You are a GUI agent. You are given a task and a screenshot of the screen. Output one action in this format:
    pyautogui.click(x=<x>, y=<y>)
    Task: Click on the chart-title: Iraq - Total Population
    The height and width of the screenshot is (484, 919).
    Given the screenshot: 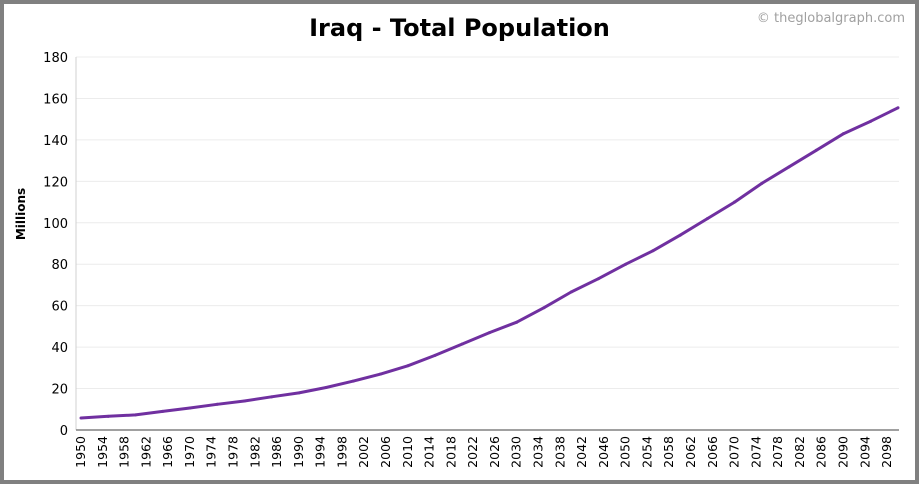 What is the action you would take?
    pyautogui.click(x=459, y=28)
    